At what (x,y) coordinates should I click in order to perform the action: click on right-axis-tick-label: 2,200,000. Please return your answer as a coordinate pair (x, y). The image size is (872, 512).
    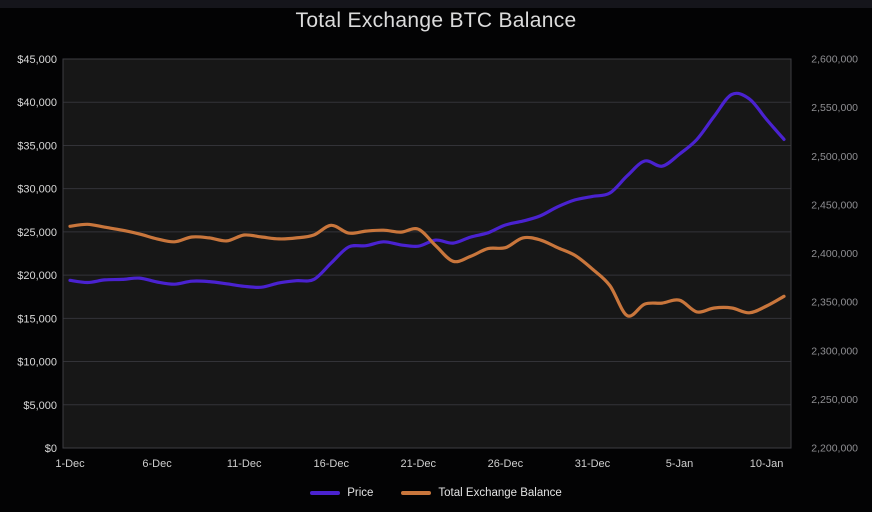
    Looking at the image, I should click on (834, 449).